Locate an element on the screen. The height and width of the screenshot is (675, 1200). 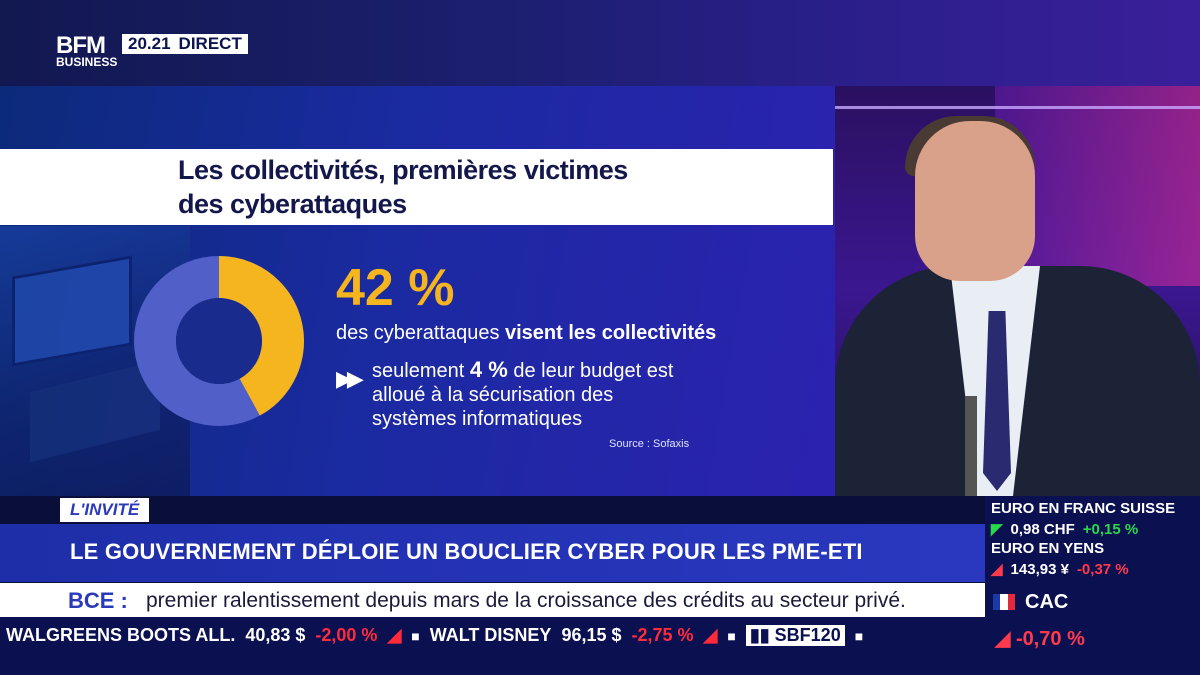
source-note: Source : Sofaxis is located at coordinates (649, 444).